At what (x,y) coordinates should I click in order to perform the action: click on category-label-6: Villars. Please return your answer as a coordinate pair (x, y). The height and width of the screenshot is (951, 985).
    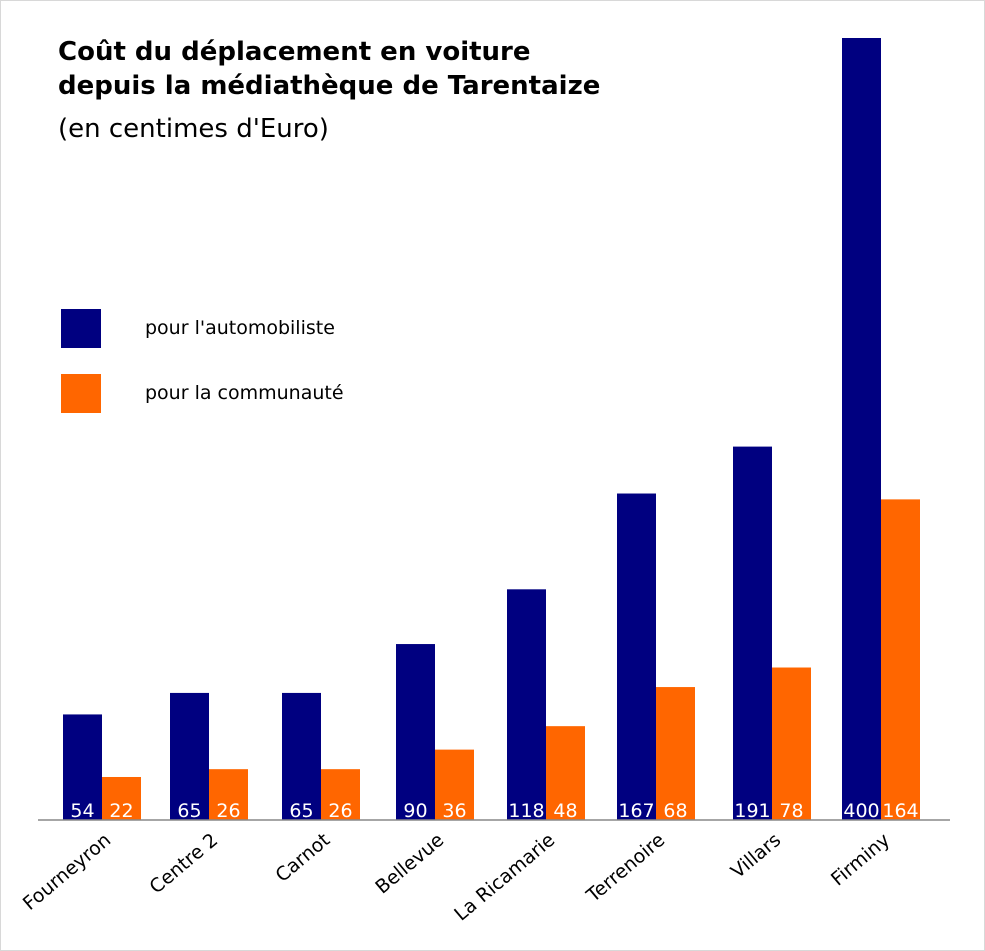
    Looking at the image, I should click on (756, 856).